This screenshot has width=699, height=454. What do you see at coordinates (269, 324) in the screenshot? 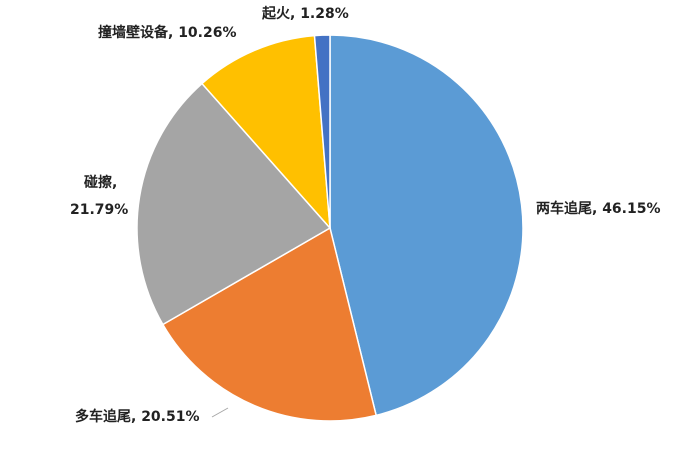
I see `pie-slice-multi-car-rear-end` at bounding box center [269, 324].